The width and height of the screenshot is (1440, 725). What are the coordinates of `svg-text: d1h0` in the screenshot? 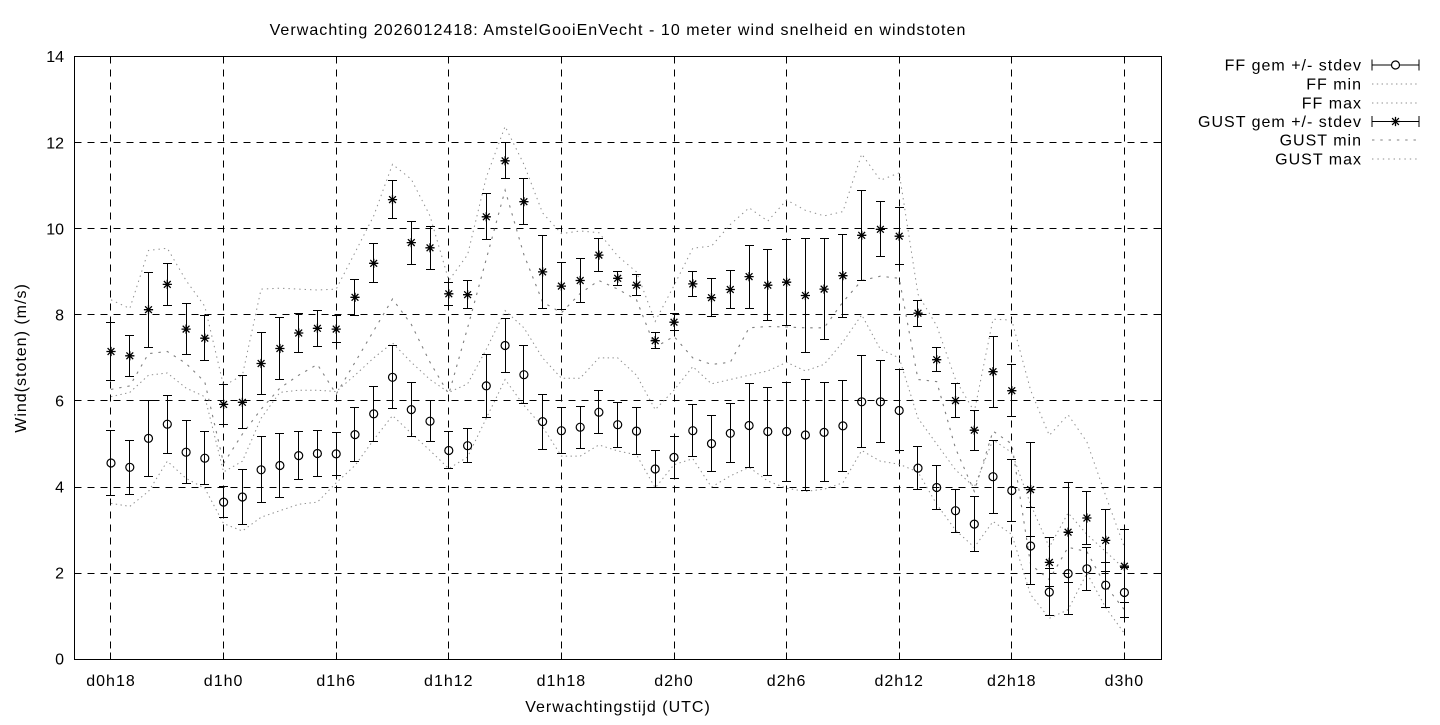 It's located at (224, 681).